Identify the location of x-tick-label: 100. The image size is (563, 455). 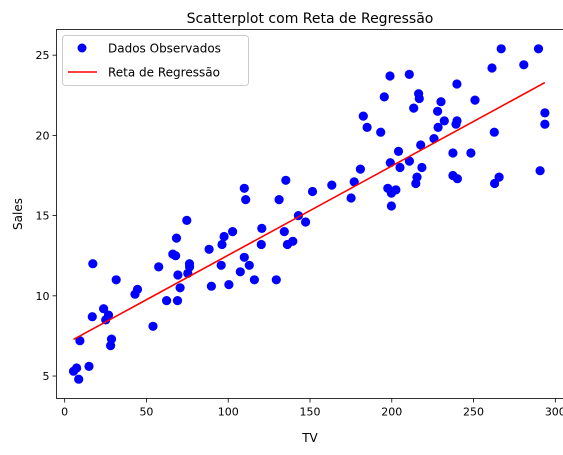
(228, 412).